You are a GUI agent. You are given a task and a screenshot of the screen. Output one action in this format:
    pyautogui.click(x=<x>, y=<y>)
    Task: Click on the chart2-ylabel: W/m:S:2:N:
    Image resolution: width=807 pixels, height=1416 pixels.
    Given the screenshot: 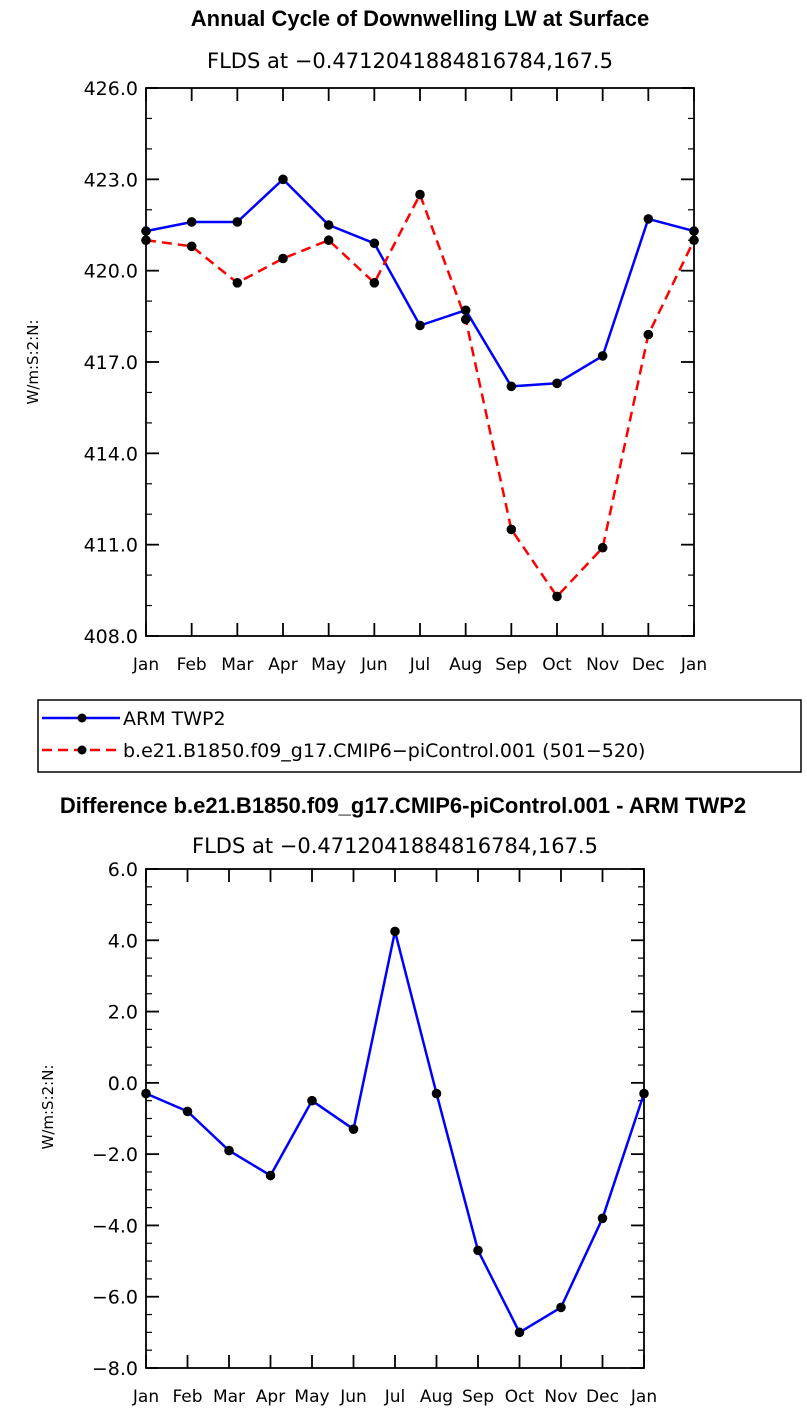 What is the action you would take?
    pyautogui.click(x=48, y=1107)
    